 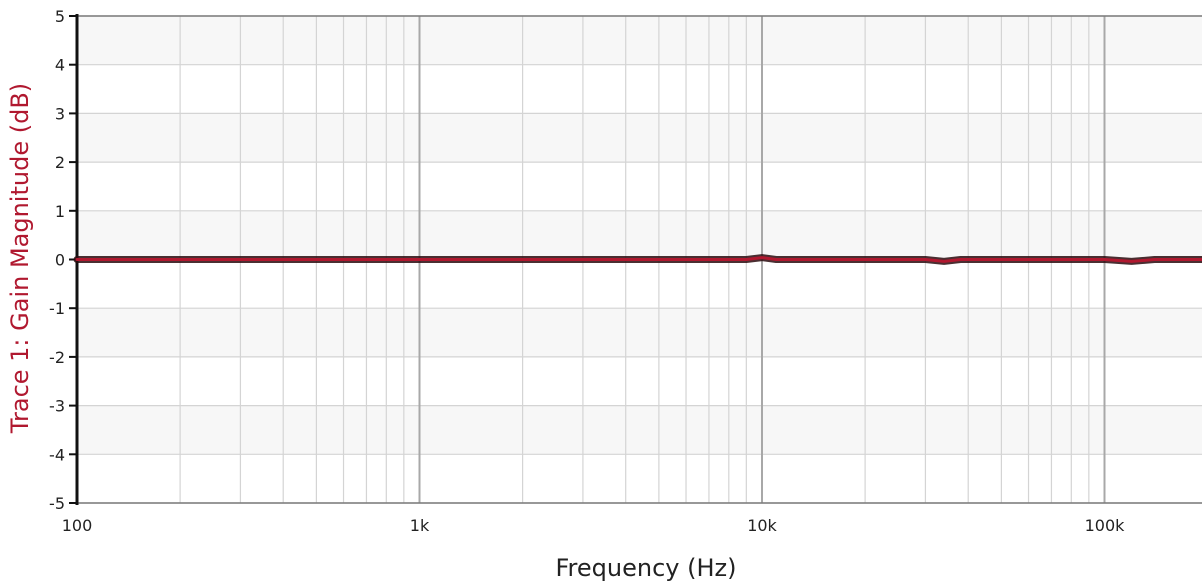 What do you see at coordinates (420, 525) in the screenshot?
I see `x-tick-label: 1k` at bounding box center [420, 525].